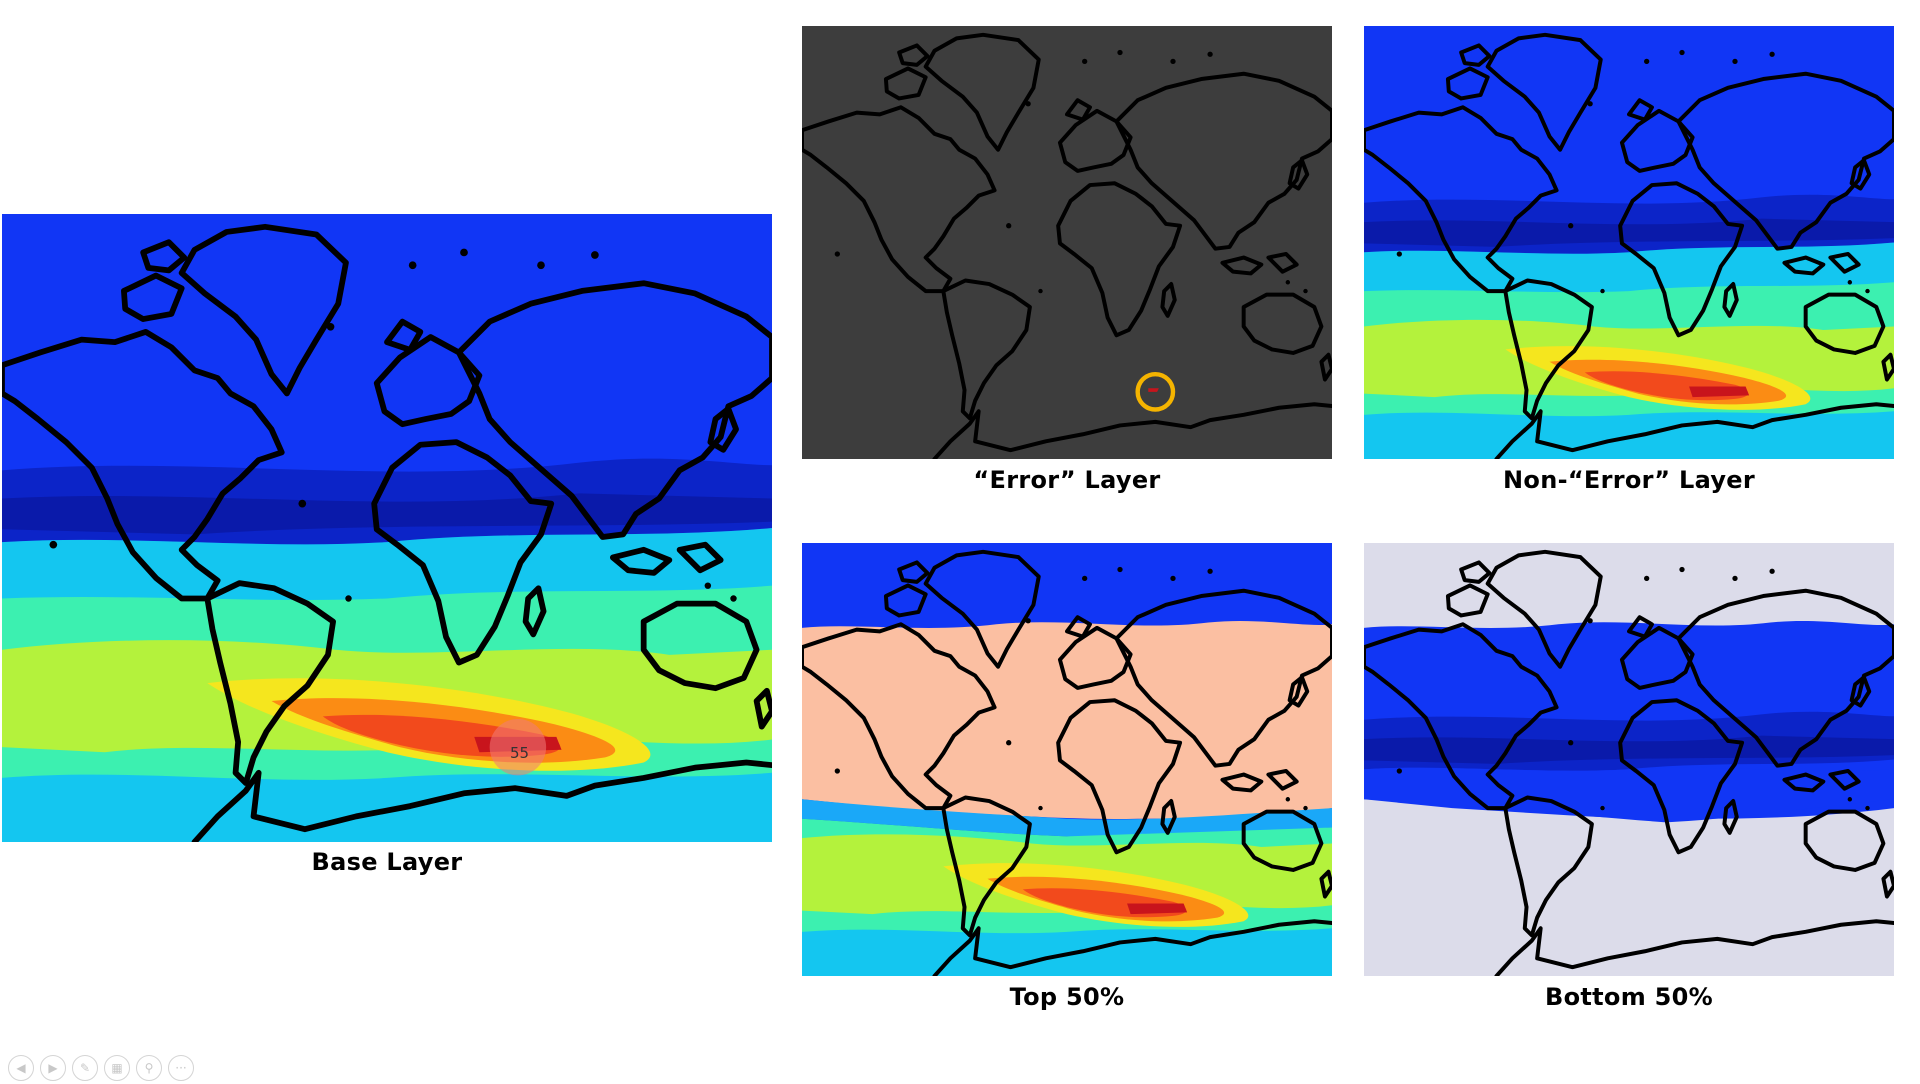 The image size is (1920, 1084). What do you see at coordinates (1067, 480) in the screenshot?
I see `error-layer-caption: “Error” Layer` at bounding box center [1067, 480].